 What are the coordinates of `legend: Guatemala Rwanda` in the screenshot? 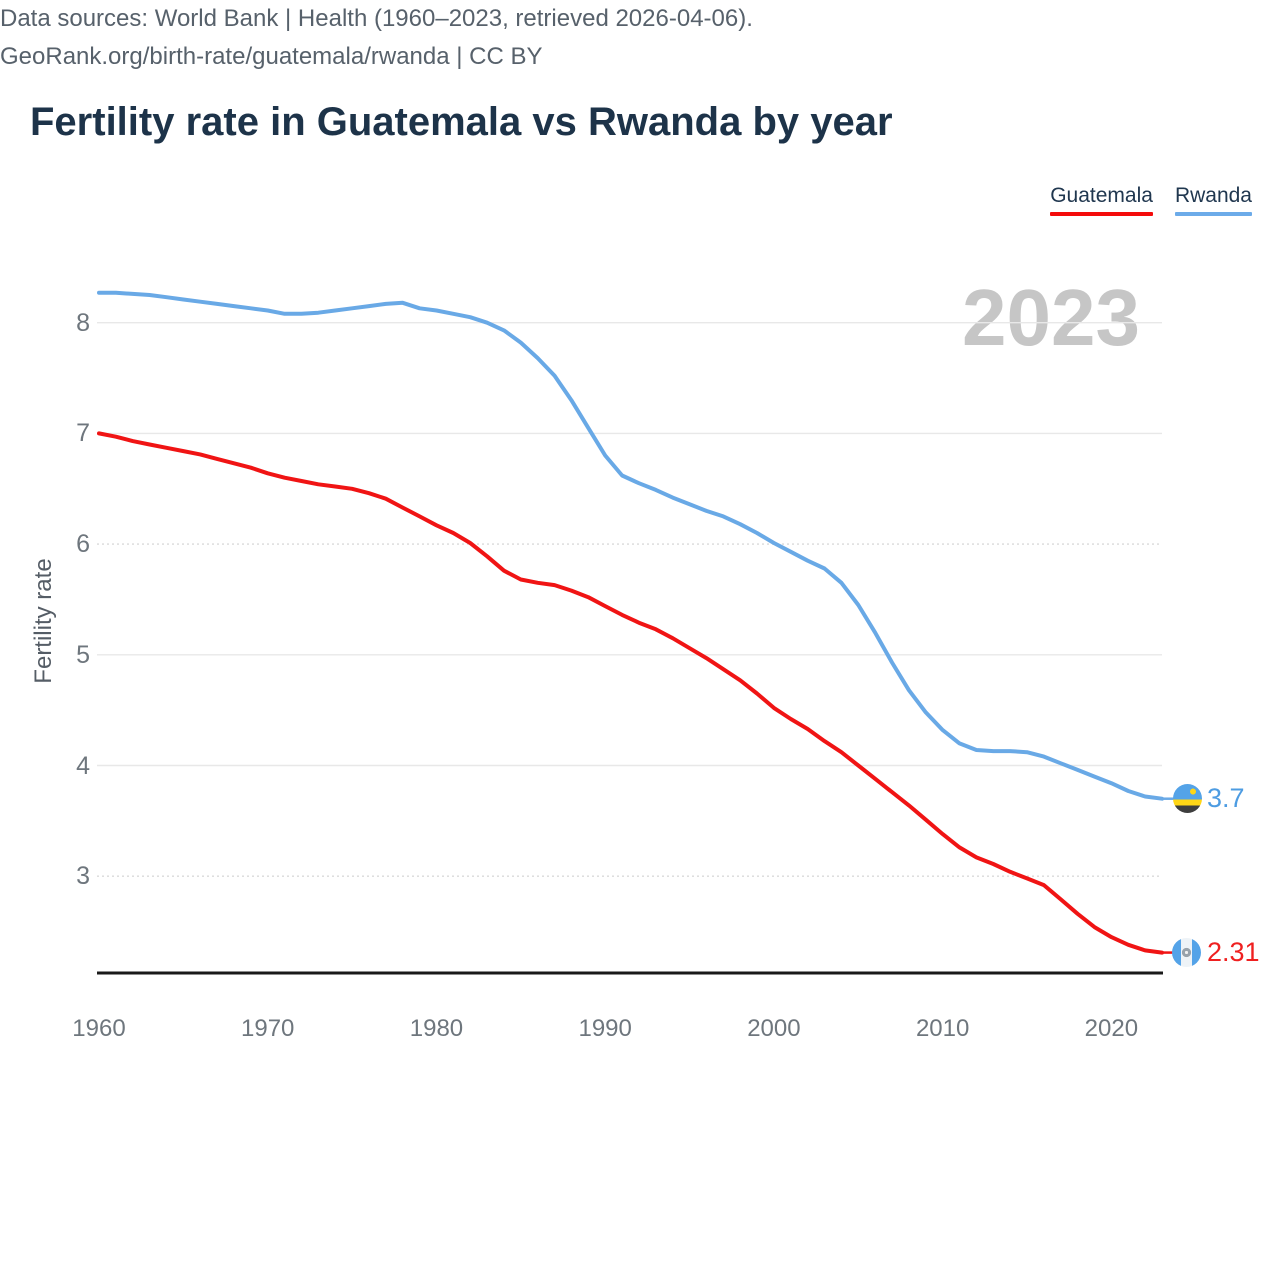 It's located at (1151, 200).